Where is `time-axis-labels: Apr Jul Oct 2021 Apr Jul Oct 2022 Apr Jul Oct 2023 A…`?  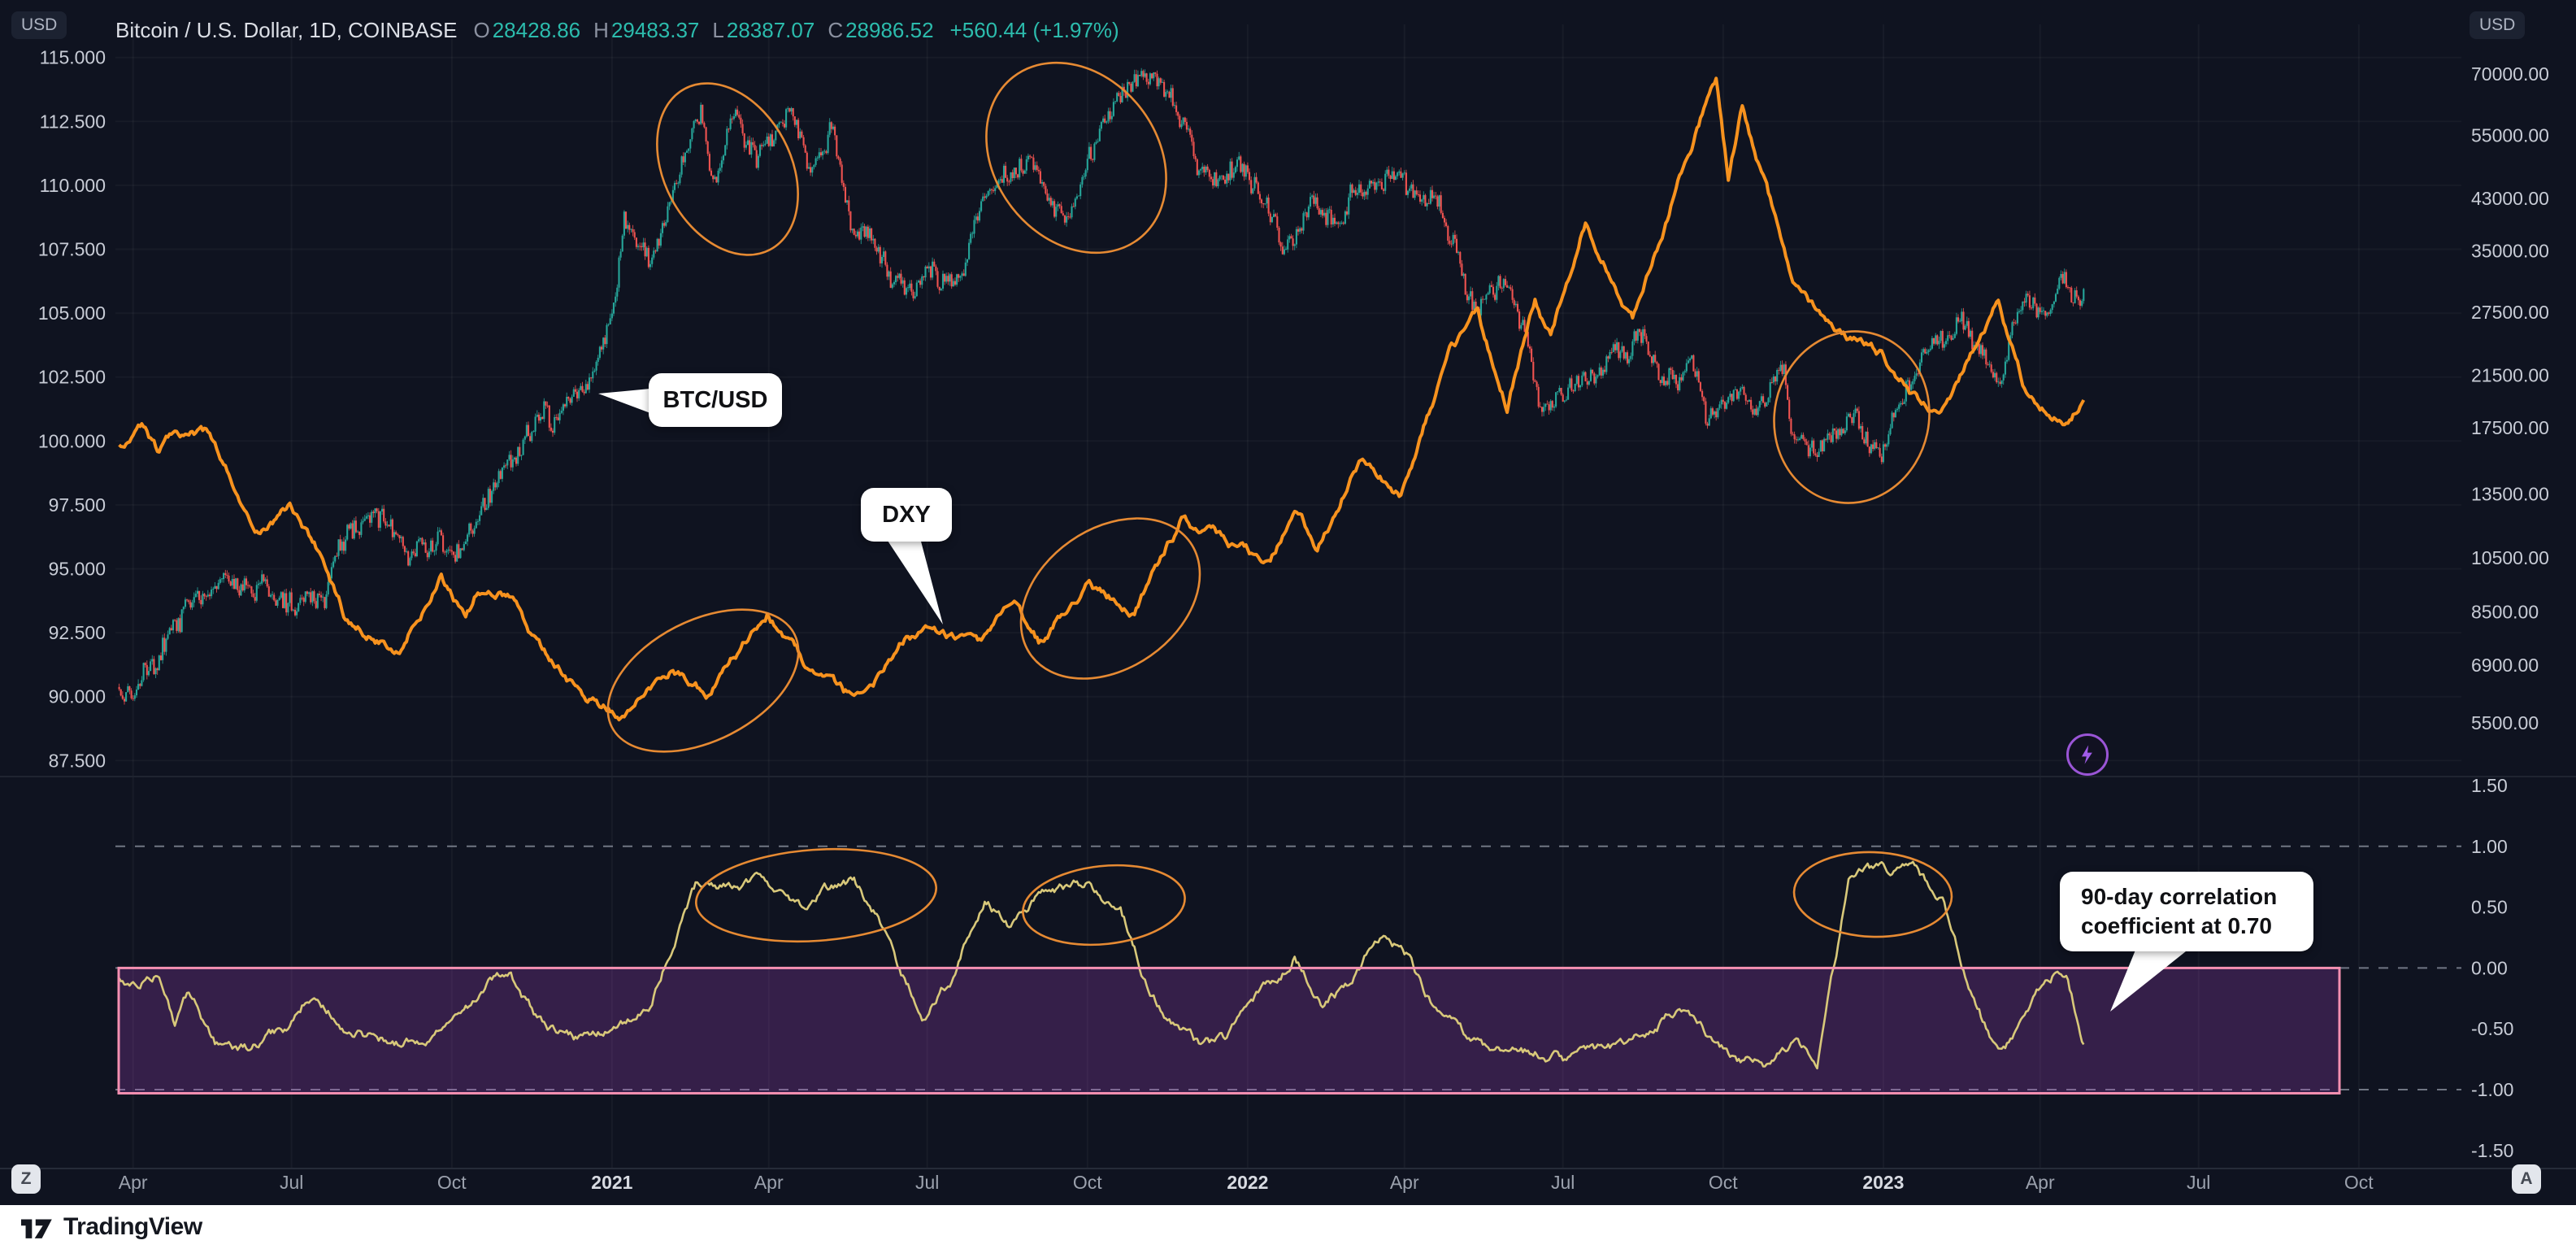 time-axis-labels: Apr Jul Oct 2021 Apr Jul Oct 2022 Apr Jul Oct 2023 A… is located at coordinates (1246, 1182).